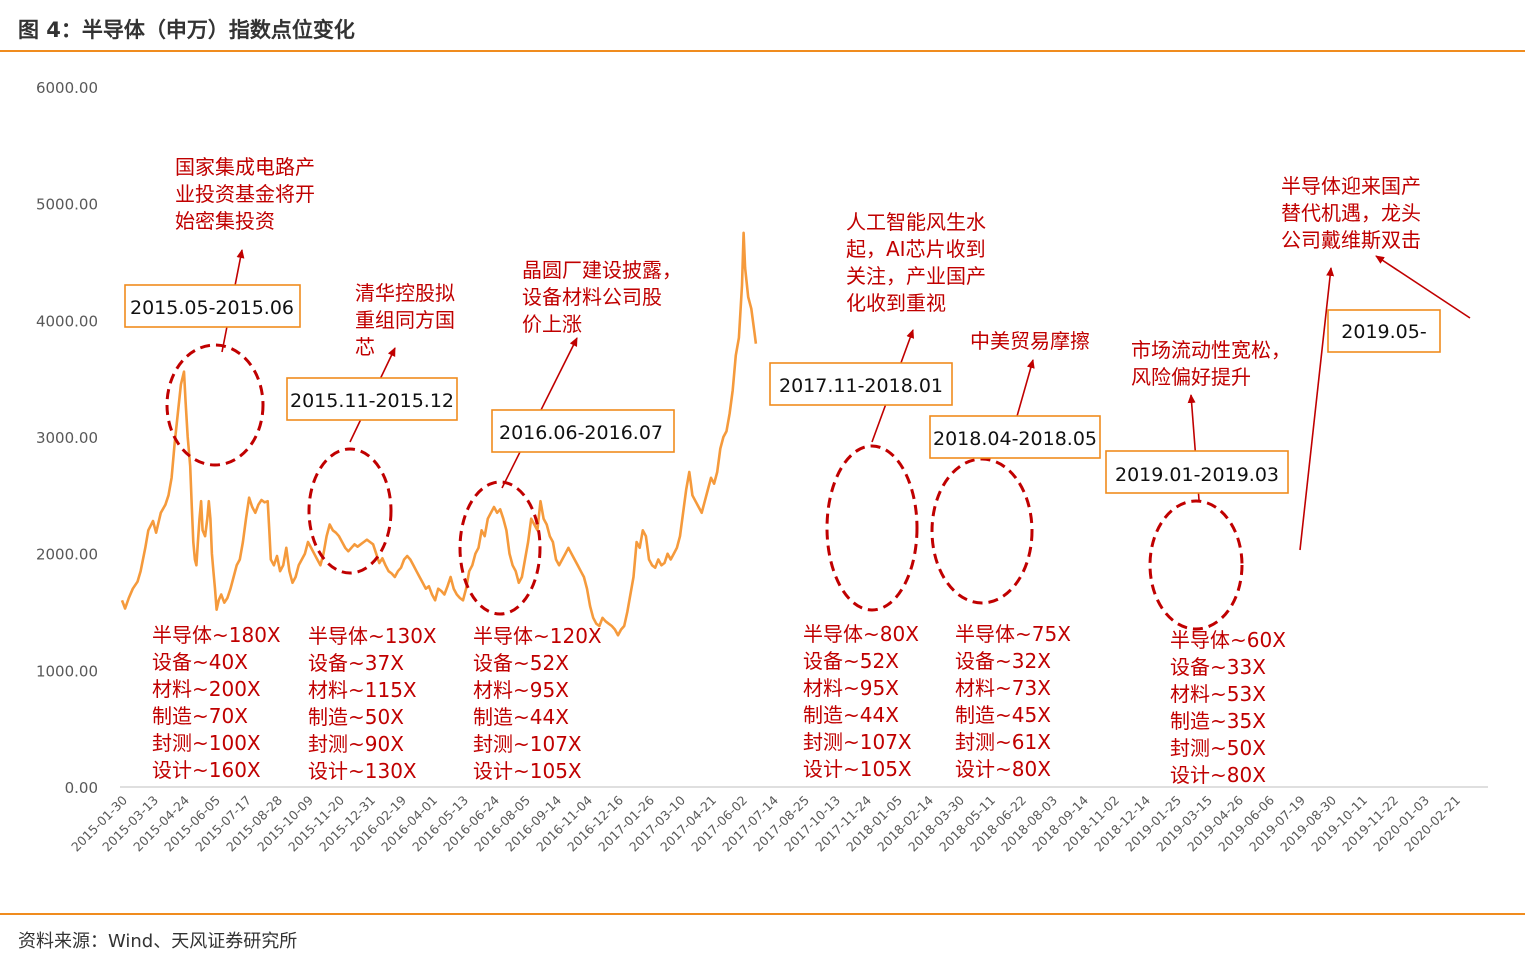 This screenshot has width=1537, height=960. Describe the element at coordinates (1218, 667) in the screenshot. I see `valuation-multiple-line: 设备~33X` at that location.